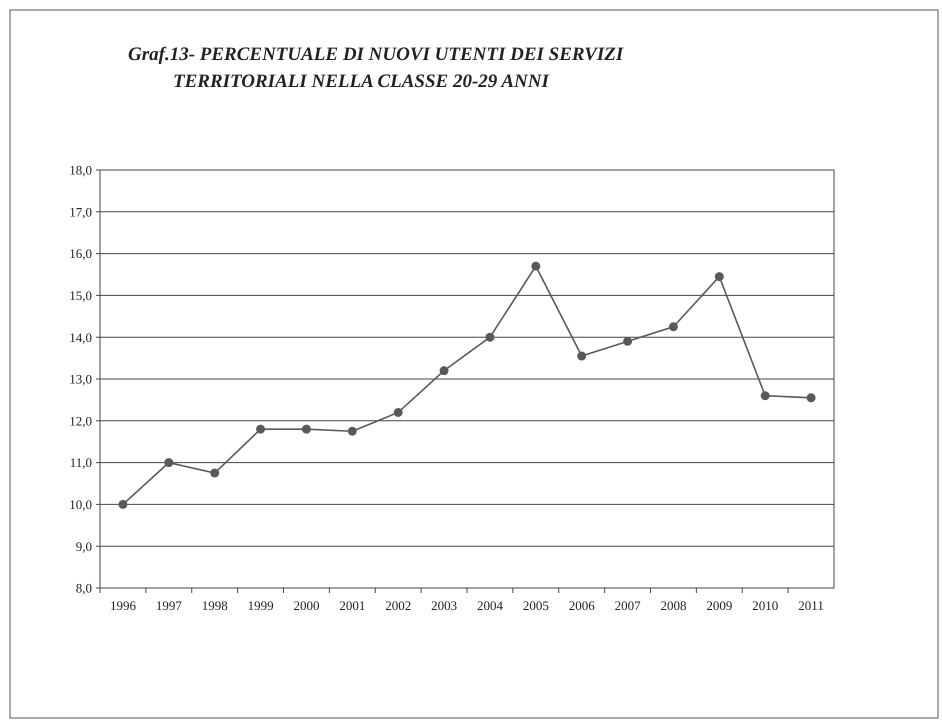 The width and height of the screenshot is (942, 722). What do you see at coordinates (123, 605) in the screenshot?
I see `x-tick-label: 1996` at bounding box center [123, 605].